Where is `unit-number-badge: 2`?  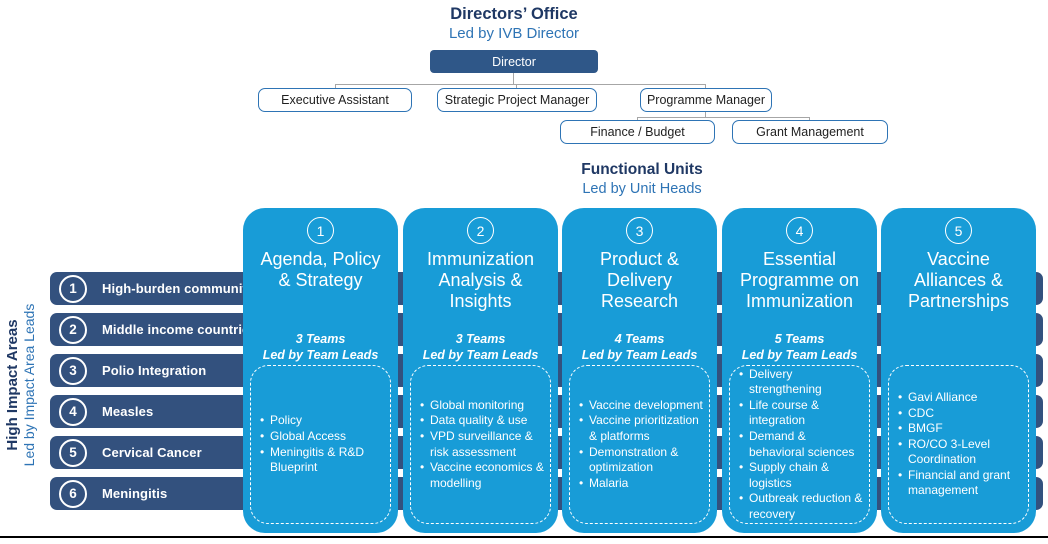 unit-number-badge: 2 is located at coordinates (480, 230).